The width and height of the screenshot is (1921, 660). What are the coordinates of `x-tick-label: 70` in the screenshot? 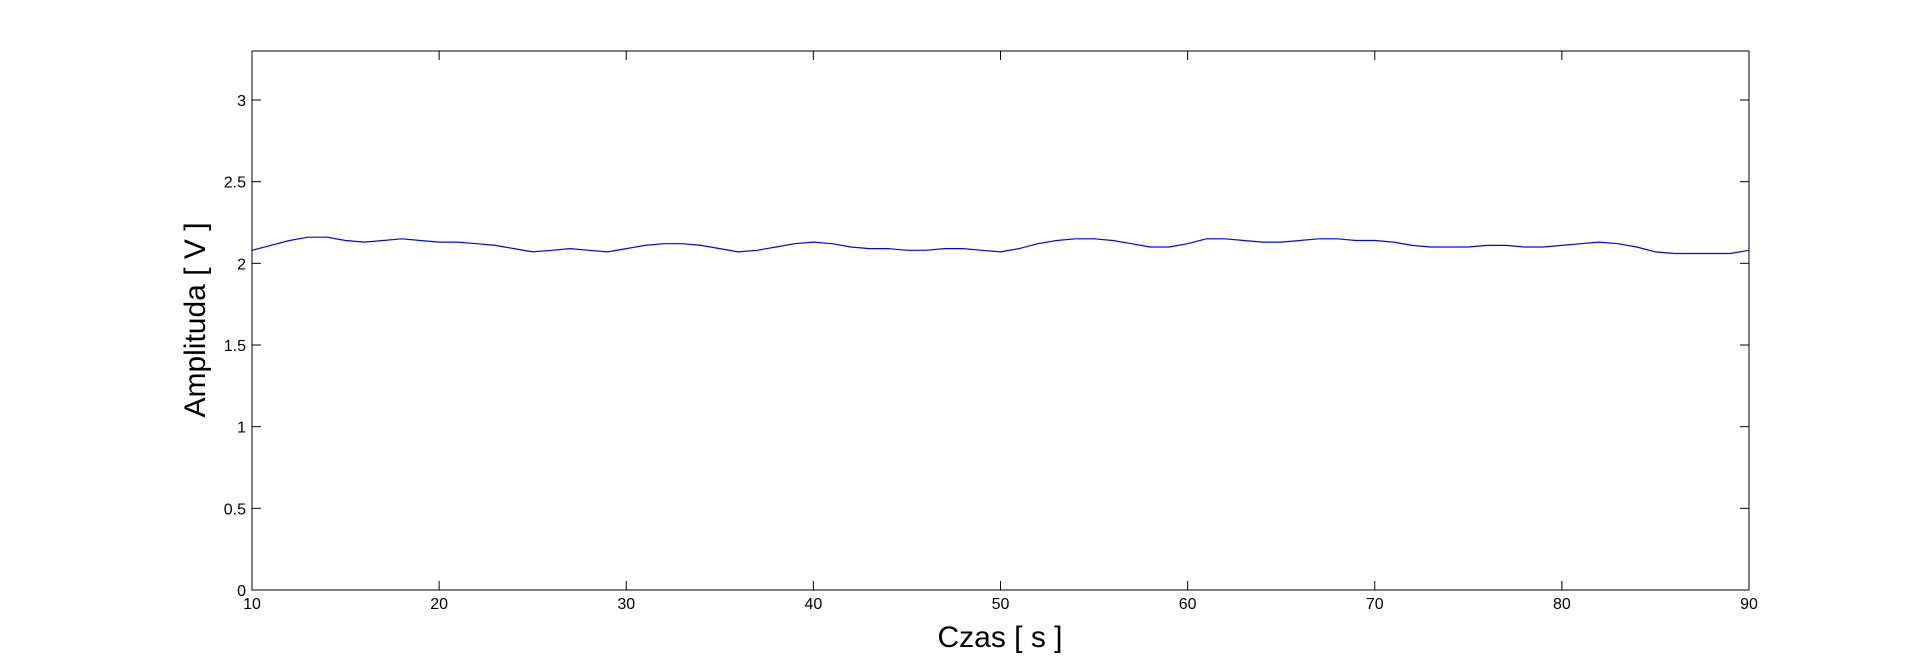 It's located at (1375, 604).